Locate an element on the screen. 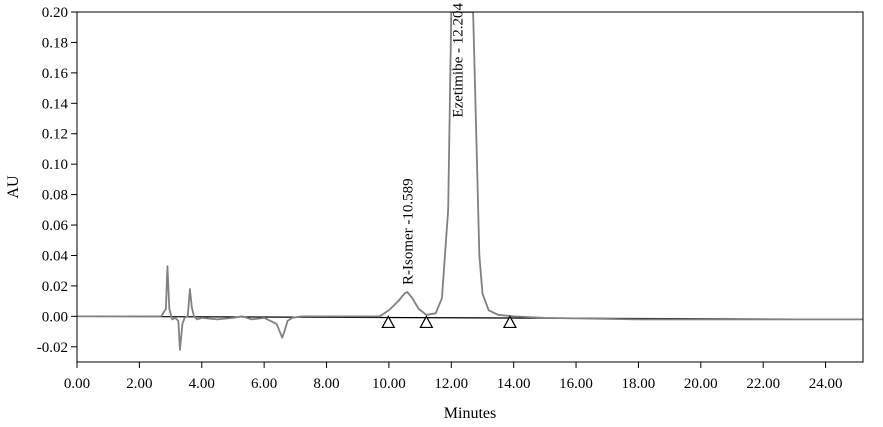 The width and height of the screenshot is (883, 427). x-tick-label: 12.00 is located at coordinates (451, 384).